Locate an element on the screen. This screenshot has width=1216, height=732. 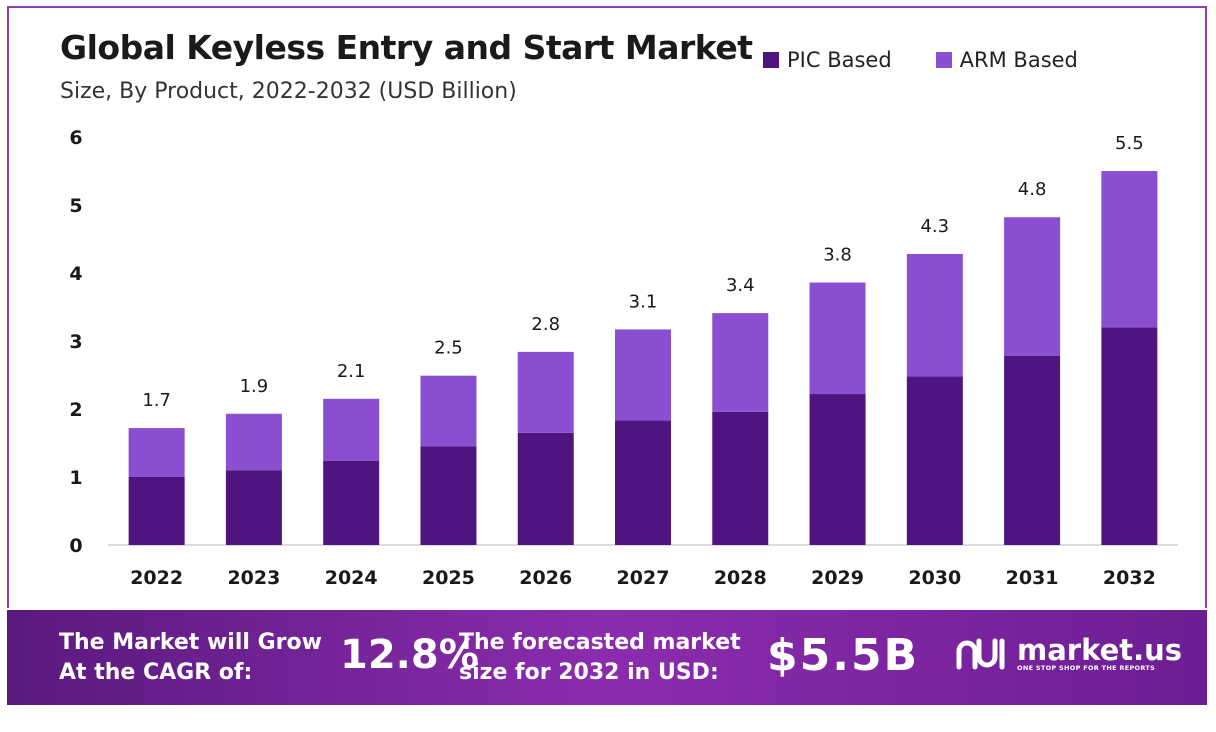
y-tick-label: 0 is located at coordinates (75, 546).